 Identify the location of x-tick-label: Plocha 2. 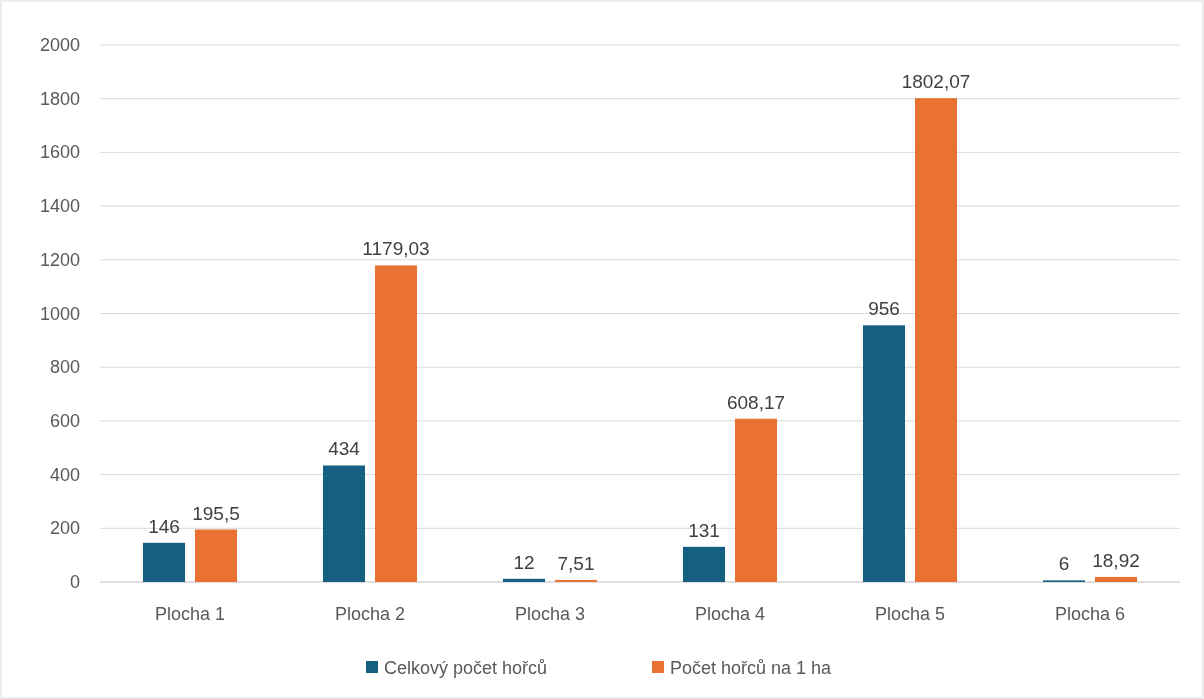
(370, 614).